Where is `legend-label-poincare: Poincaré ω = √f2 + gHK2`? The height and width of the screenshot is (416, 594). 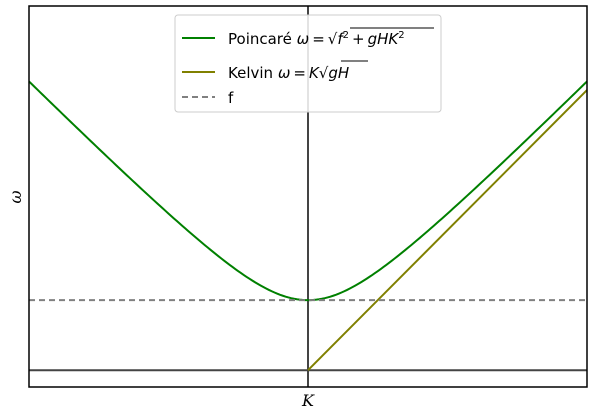 legend-label-poincare: Poincaré ω = √f2 + gHK2 is located at coordinates (316, 39).